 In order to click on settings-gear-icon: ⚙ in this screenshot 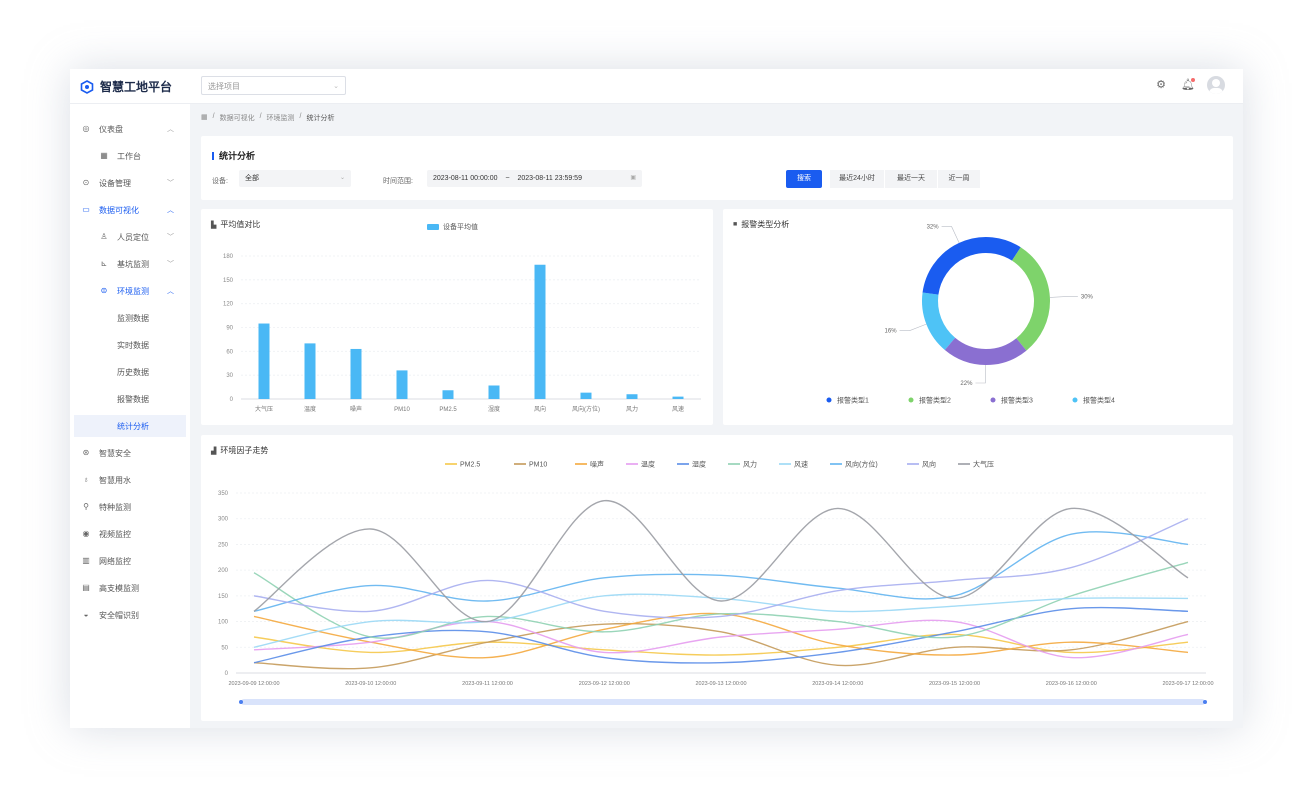, I will do `click(1161, 85)`.